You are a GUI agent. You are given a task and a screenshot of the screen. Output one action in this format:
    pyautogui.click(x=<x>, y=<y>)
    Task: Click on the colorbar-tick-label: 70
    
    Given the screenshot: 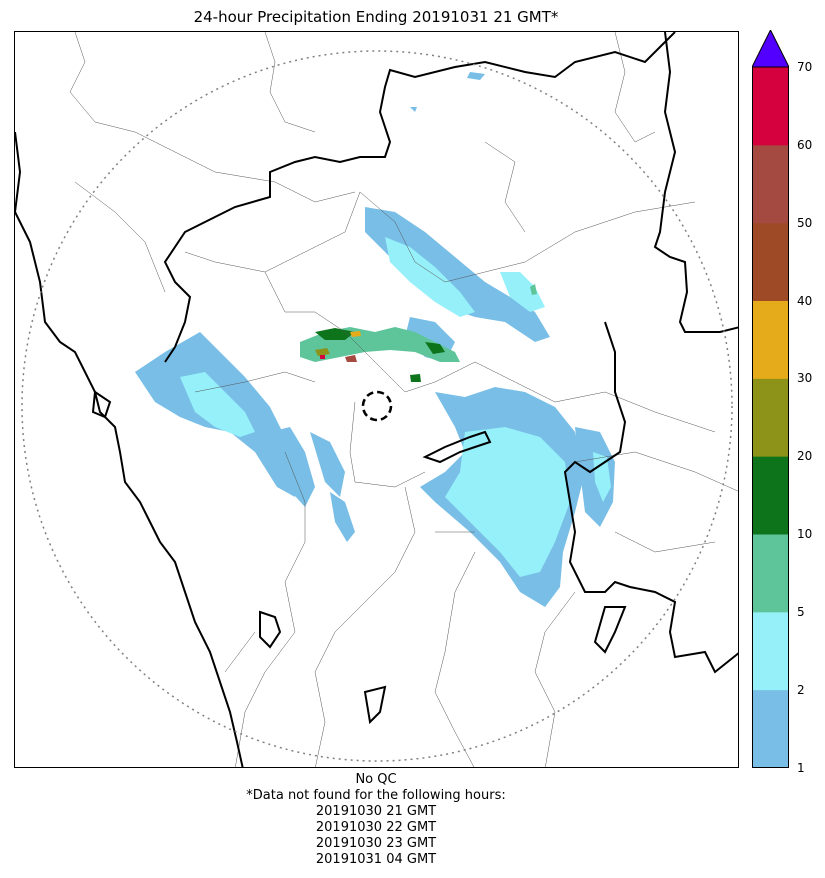 What is the action you would take?
    pyautogui.click(x=805, y=67)
    